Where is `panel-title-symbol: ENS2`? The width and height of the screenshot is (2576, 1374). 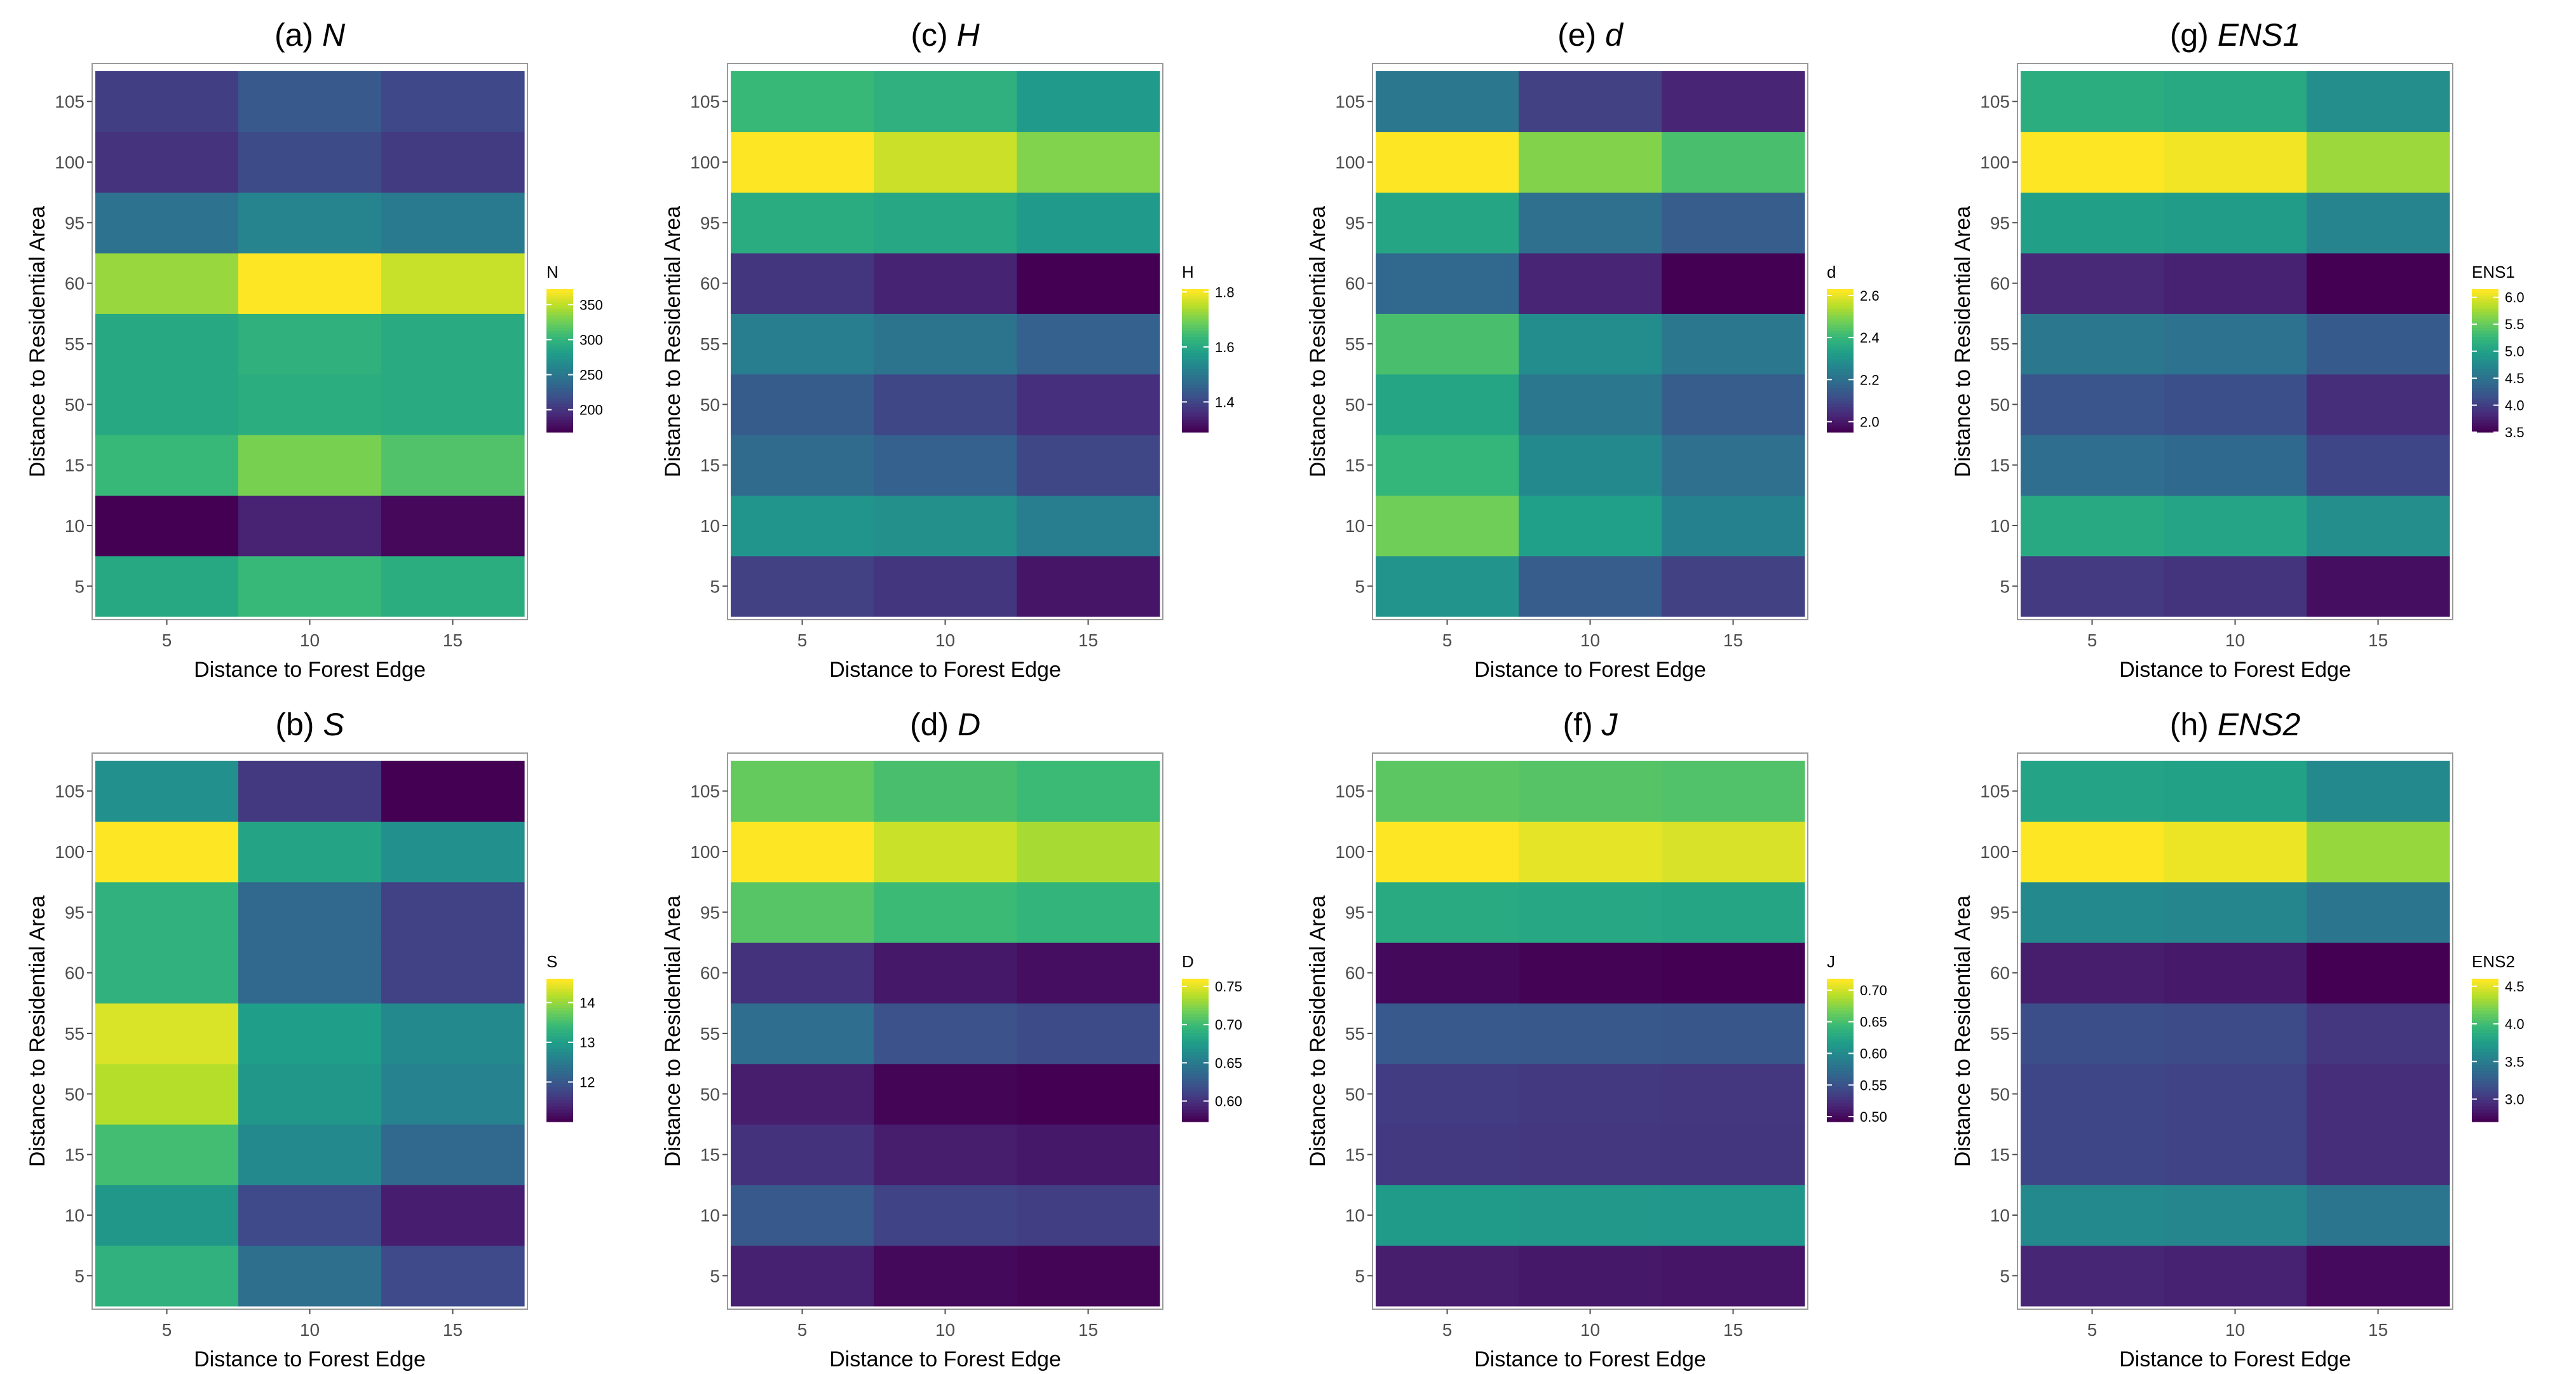
panel-title-symbol: ENS2 is located at coordinates (2259, 724).